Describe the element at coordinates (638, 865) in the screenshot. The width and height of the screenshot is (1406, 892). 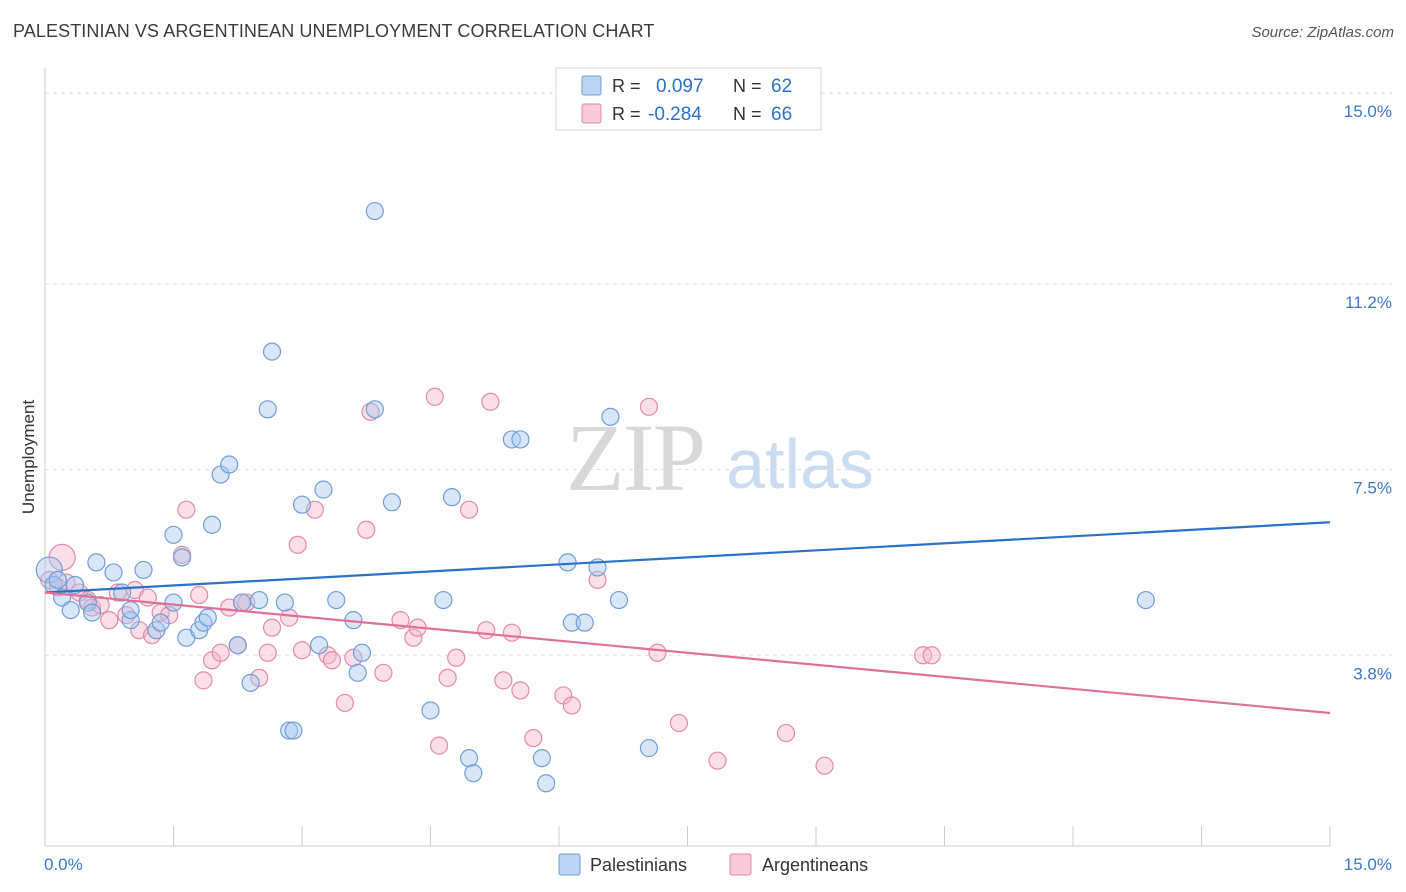
I see `bottom-legend-label-palestinians: Palestinians` at that location.